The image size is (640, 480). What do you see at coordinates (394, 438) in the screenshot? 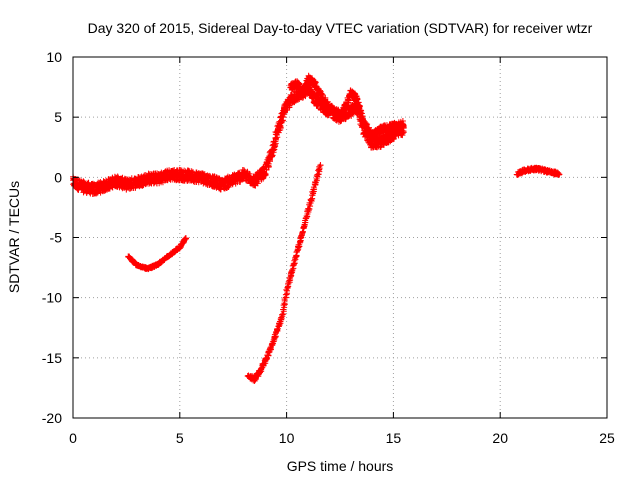
I see `x-tick-label: 15` at bounding box center [394, 438].